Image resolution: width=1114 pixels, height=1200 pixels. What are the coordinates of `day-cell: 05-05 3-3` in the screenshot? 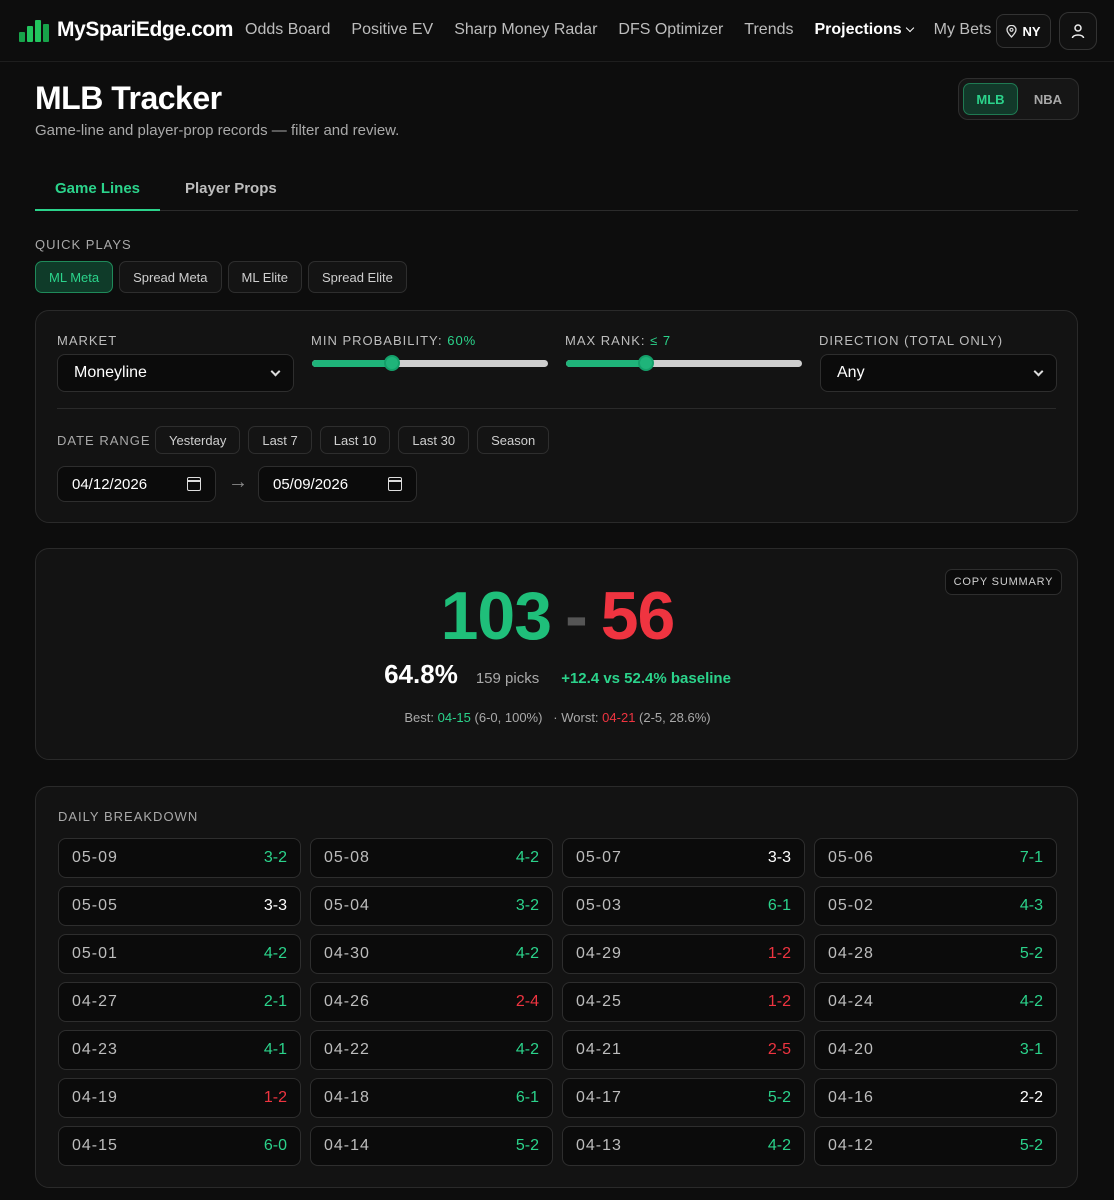 It's located at (179, 906).